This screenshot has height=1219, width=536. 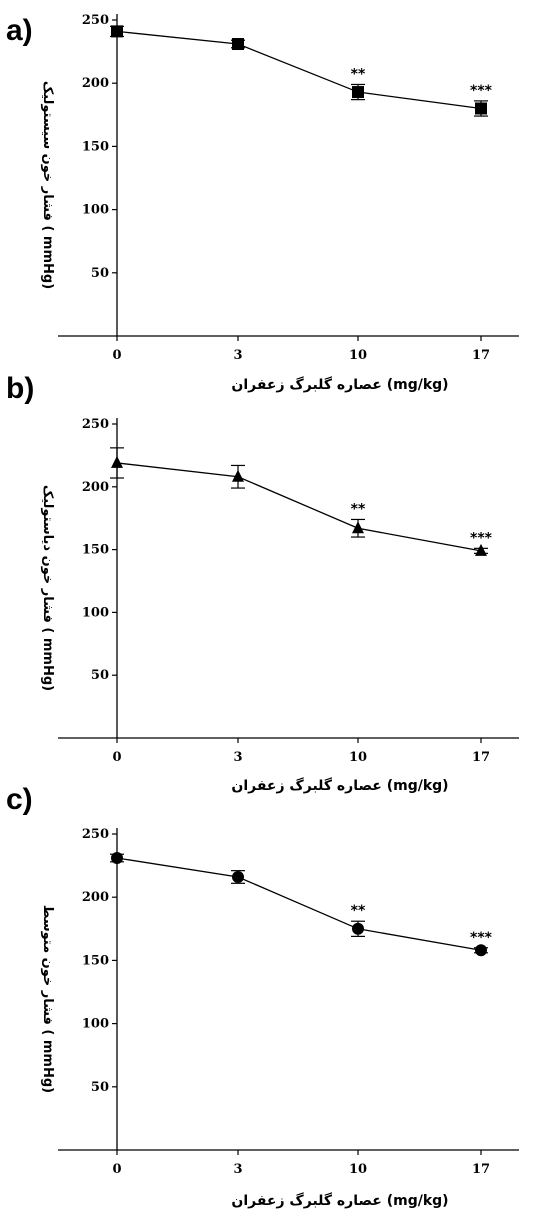 What do you see at coordinates (47, 185) in the screenshot?
I see `y-axis-label: فشار خون سیستولیک ( mmHg)` at bounding box center [47, 185].